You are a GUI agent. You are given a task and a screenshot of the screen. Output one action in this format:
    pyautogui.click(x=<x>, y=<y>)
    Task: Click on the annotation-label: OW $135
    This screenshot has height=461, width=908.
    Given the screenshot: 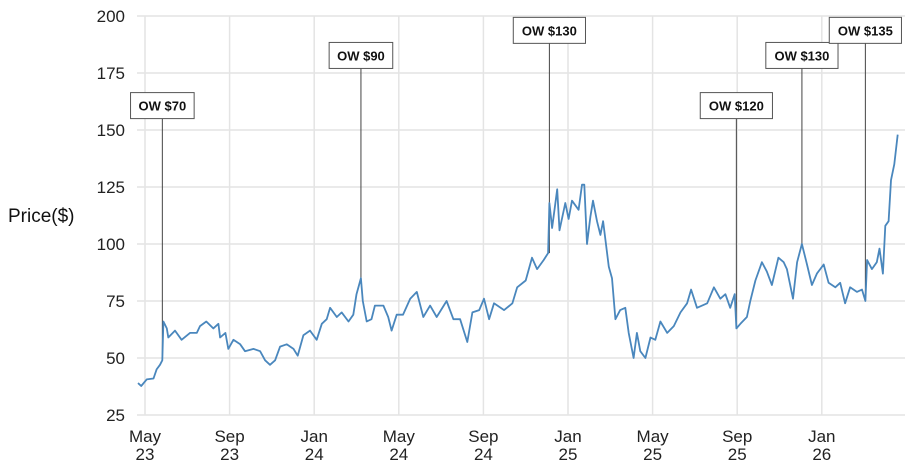 What is the action you would take?
    pyautogui.click(x=865, y=30)
    